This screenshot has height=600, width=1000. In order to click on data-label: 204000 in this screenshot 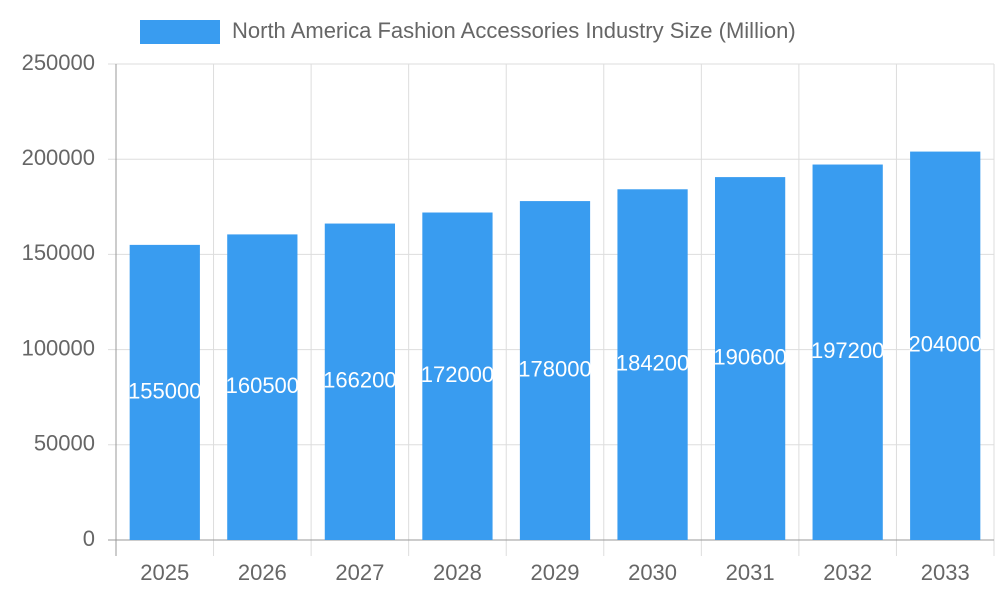, I will do `click(945, 344)`.